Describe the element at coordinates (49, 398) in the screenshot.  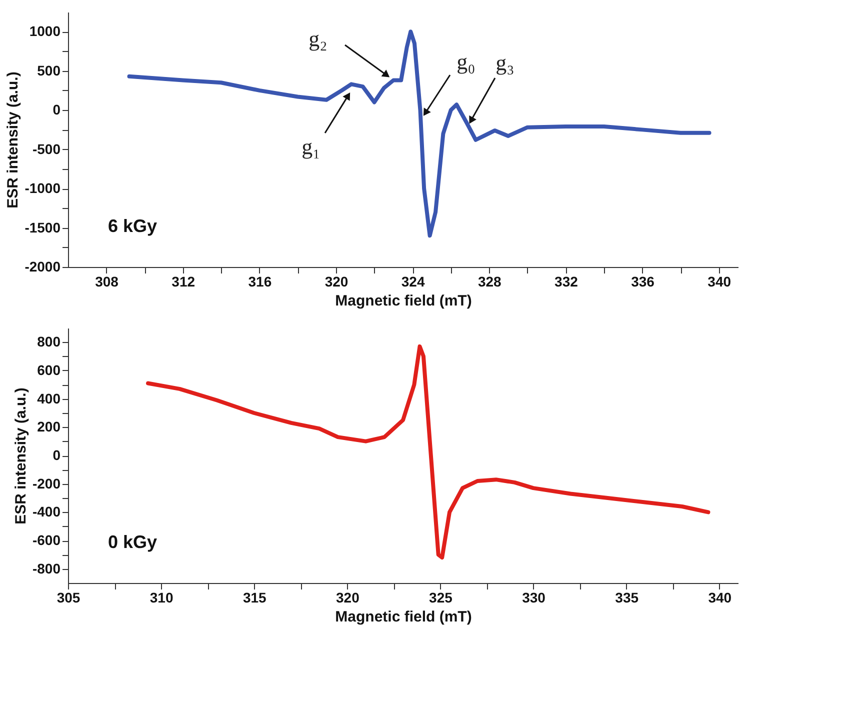
I see `y-tick-label: 400` at that location.